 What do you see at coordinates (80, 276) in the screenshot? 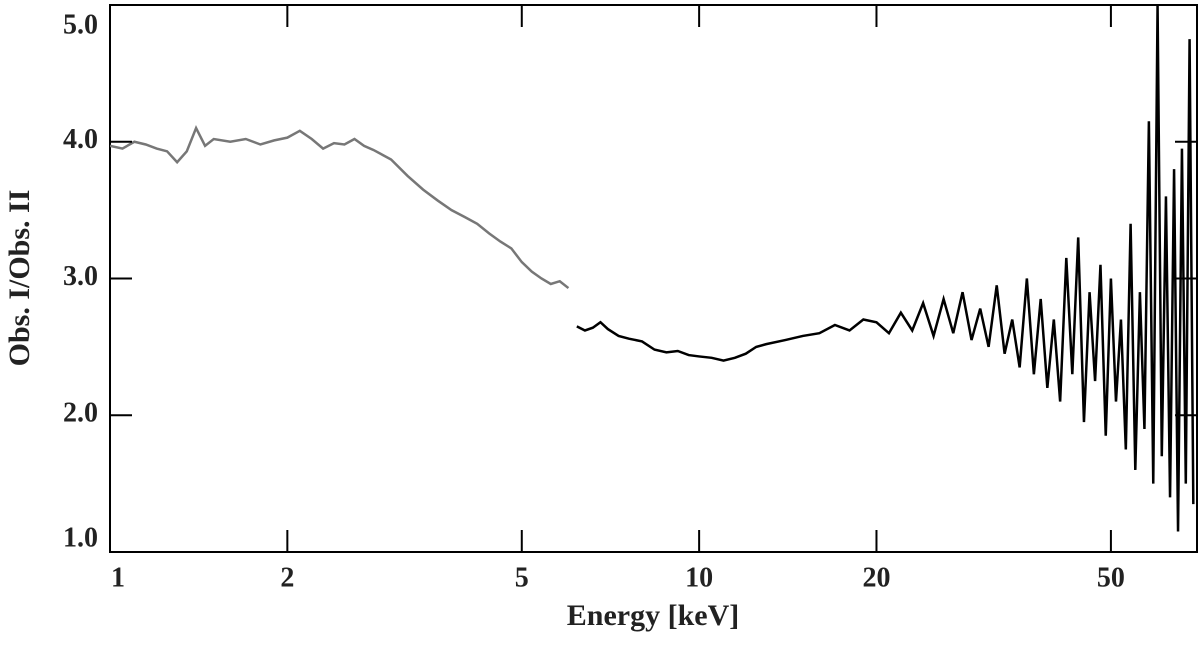
I see `y-tick-label: 3.0` at bounding box center [80, 276].